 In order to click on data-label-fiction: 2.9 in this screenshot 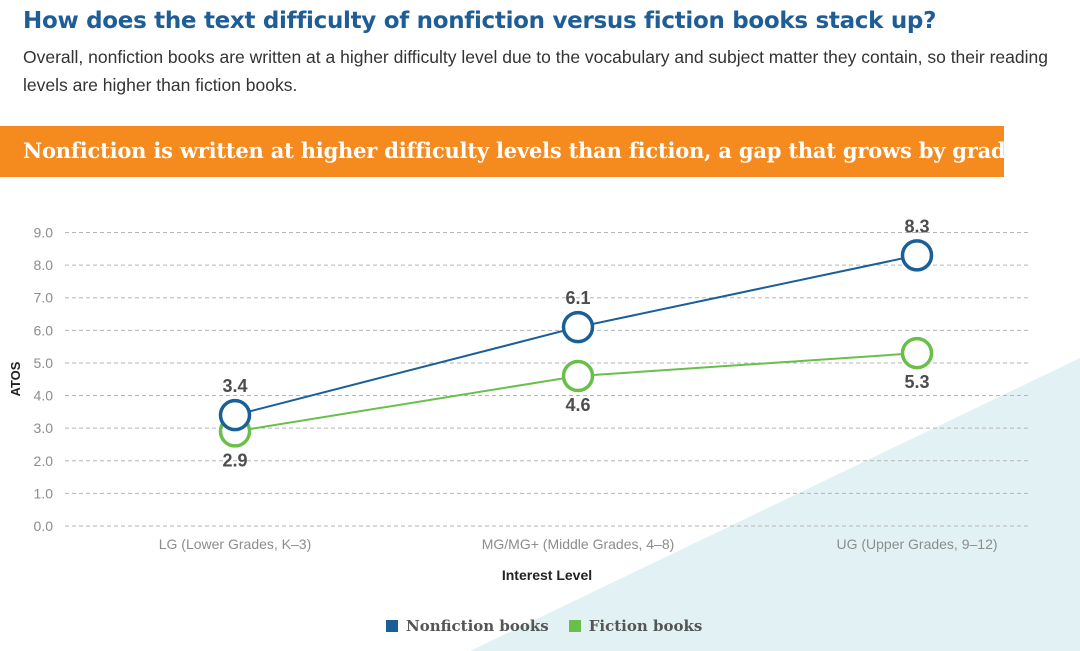, I will do `click(234, 460)`.